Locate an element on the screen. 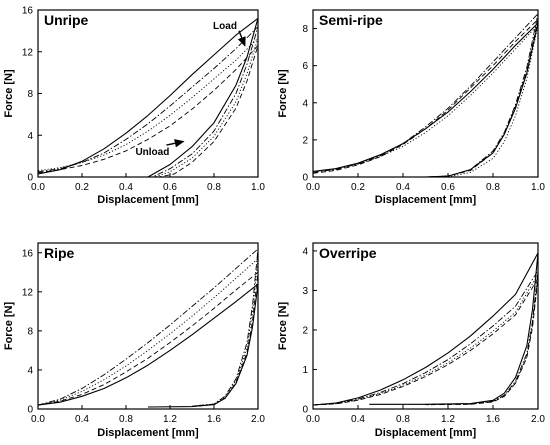  panel-title: Ripe is located at coordinates (59, 253).